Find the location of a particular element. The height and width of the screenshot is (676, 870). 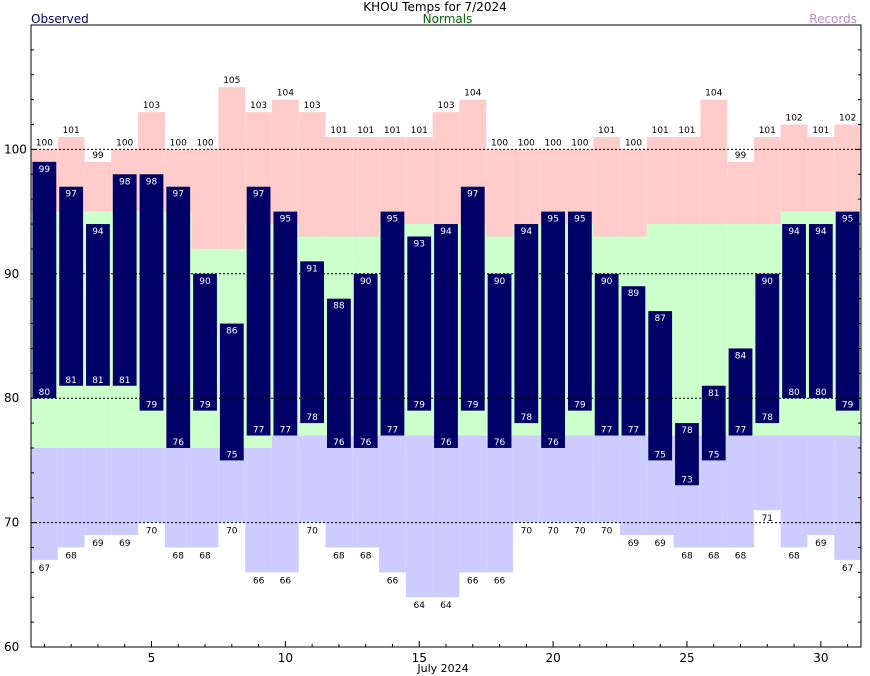

record-high-label: 102 is located at coordinates (847, 119).